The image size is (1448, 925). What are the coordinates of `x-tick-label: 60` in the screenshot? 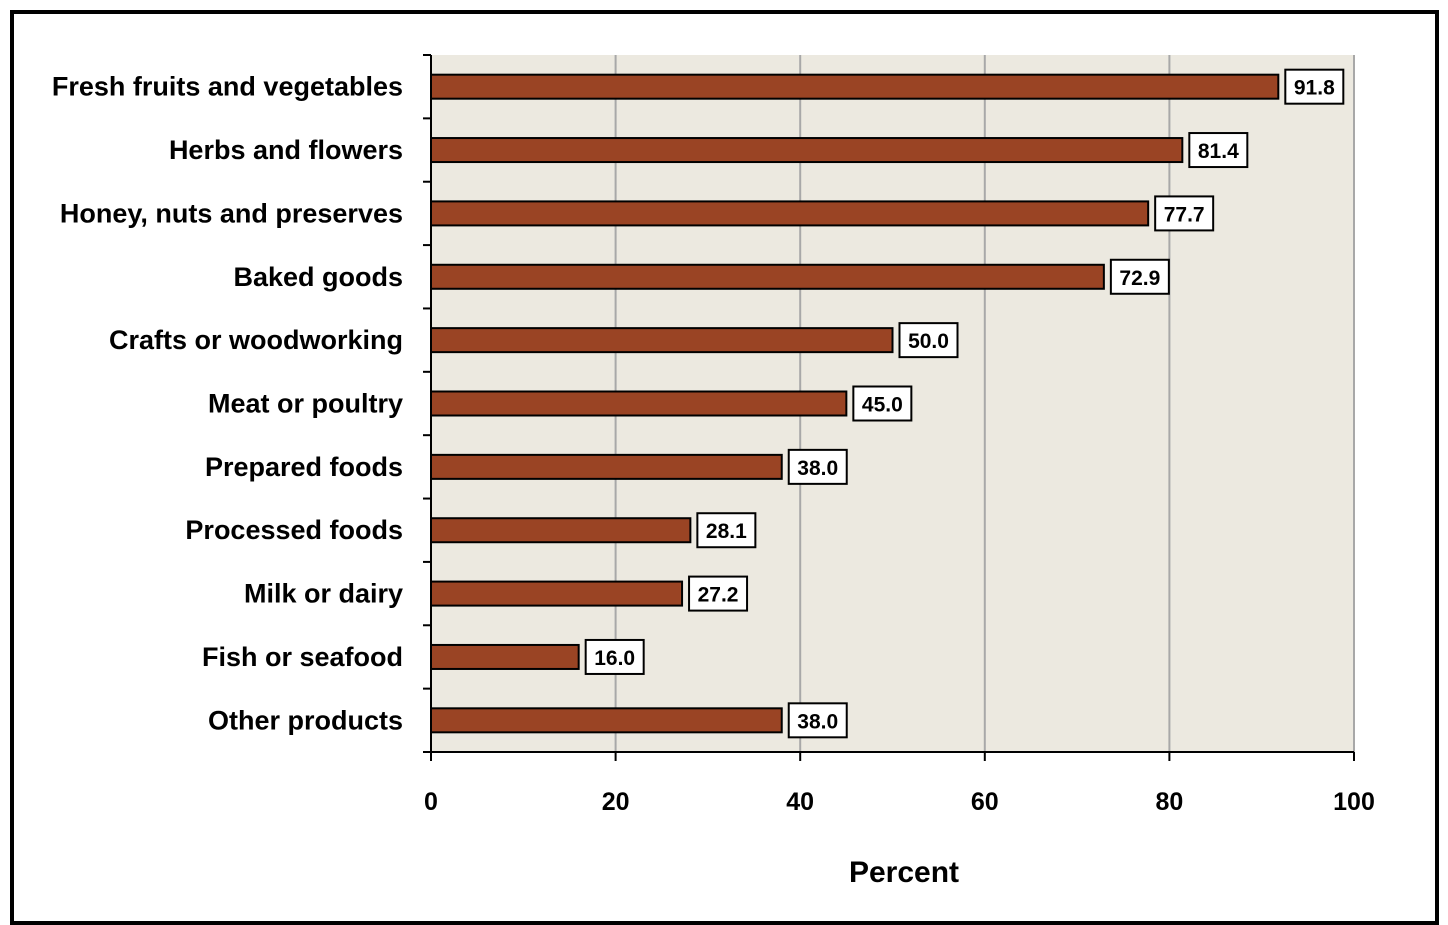 It's located at (985, 802).